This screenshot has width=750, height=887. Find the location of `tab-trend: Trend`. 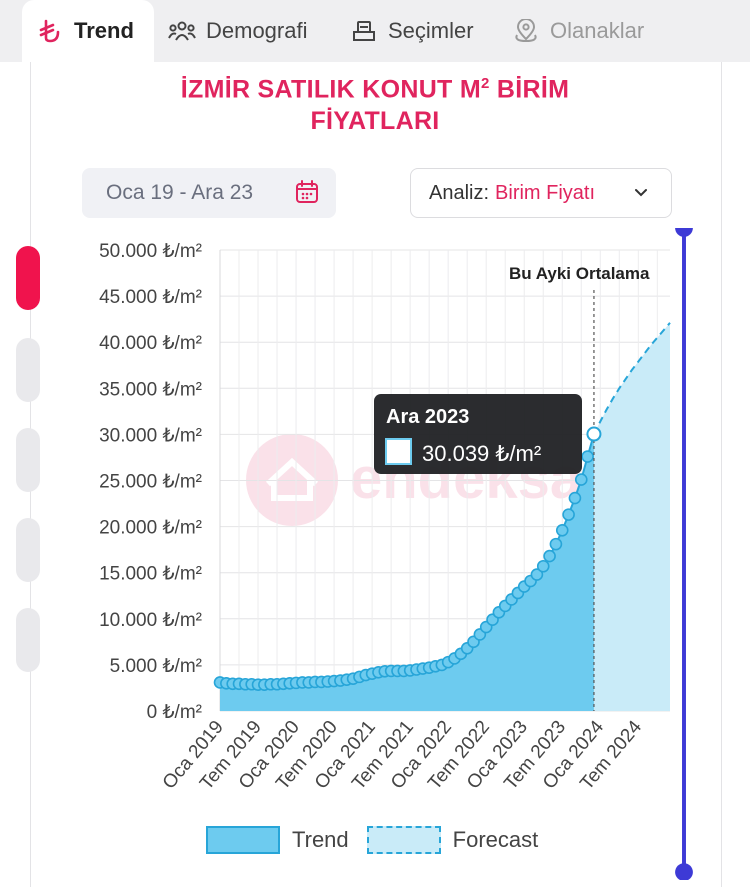

tab-trend: Trend is located at coordinates (88, 31).